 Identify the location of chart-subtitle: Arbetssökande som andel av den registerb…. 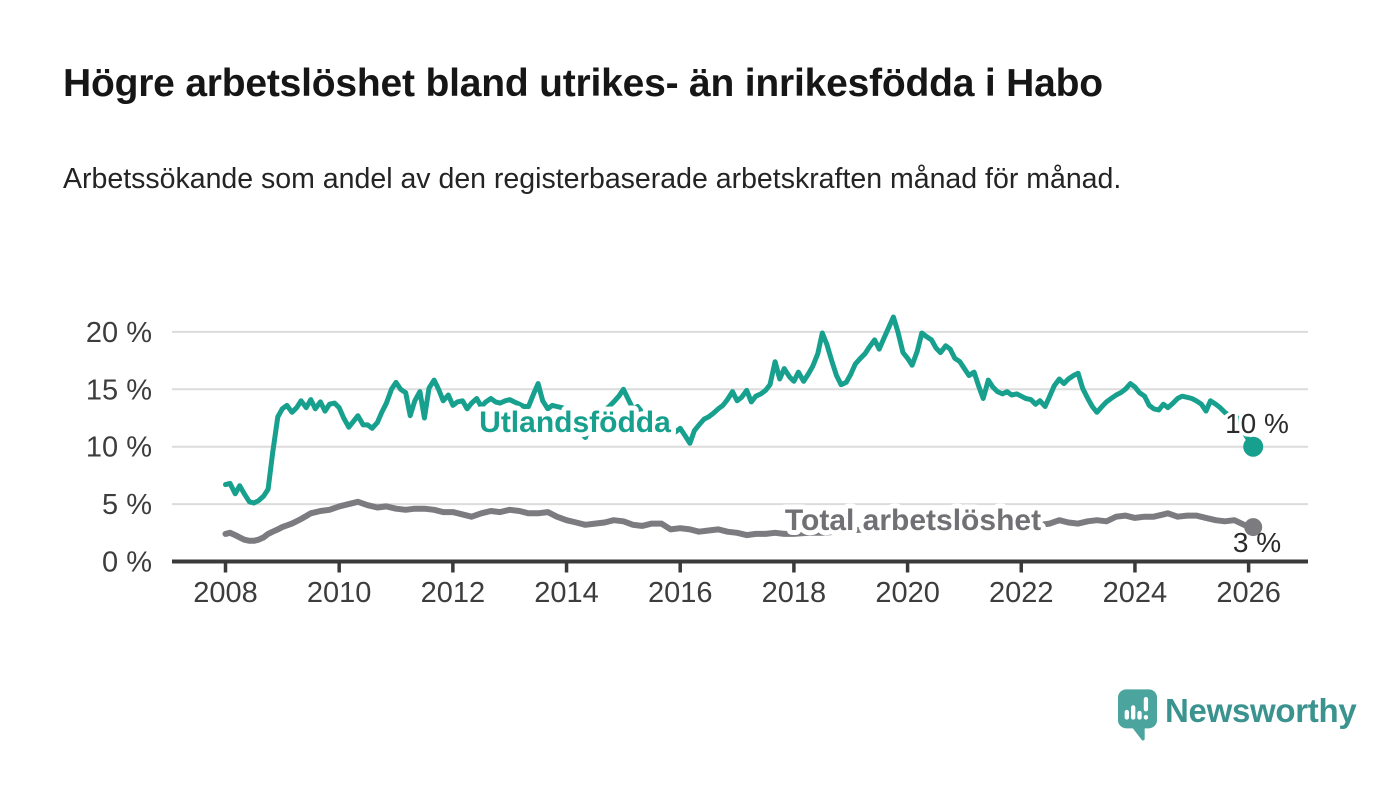
(592, 179).